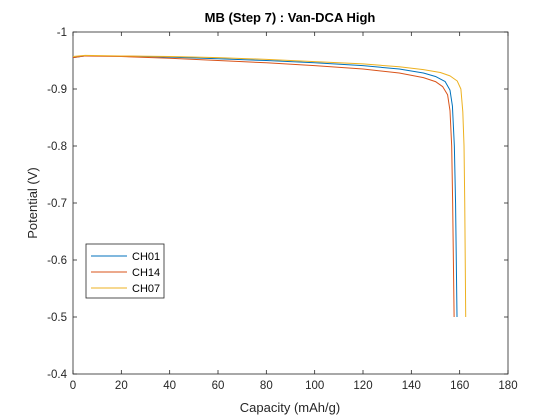  Describe the element at coordinates (32, 203) in the screenshot. I see `y-axis-label: Potential (V)` at that location.